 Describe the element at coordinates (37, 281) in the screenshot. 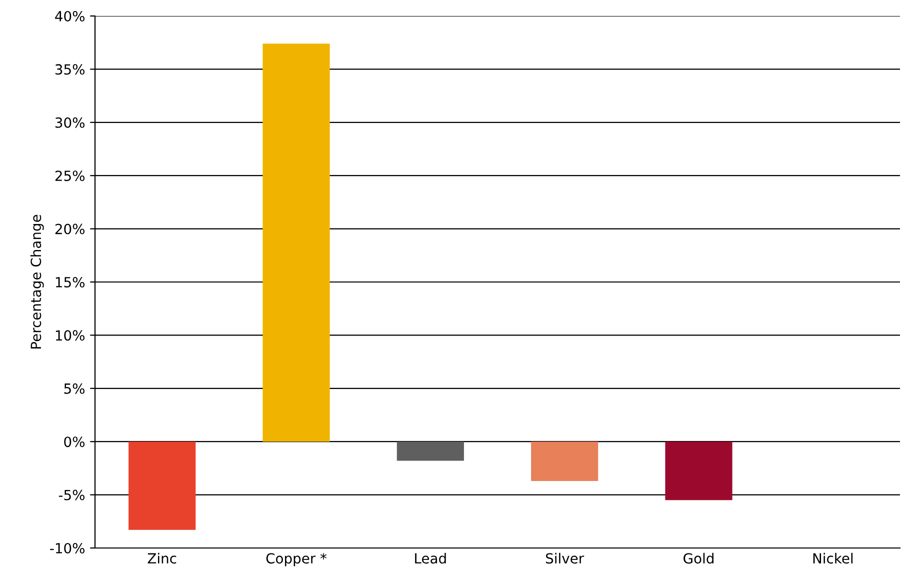

I see `y-axis-title: Percentage Change` at that location.